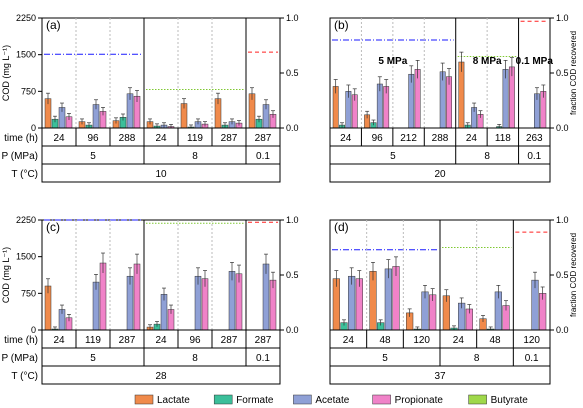 The height and width of the screenshot is (408, 583). What do you see at coordinates (341, 25) in the screenshot?
I see `panel-label: (b)` at bounding box center [341, 25].